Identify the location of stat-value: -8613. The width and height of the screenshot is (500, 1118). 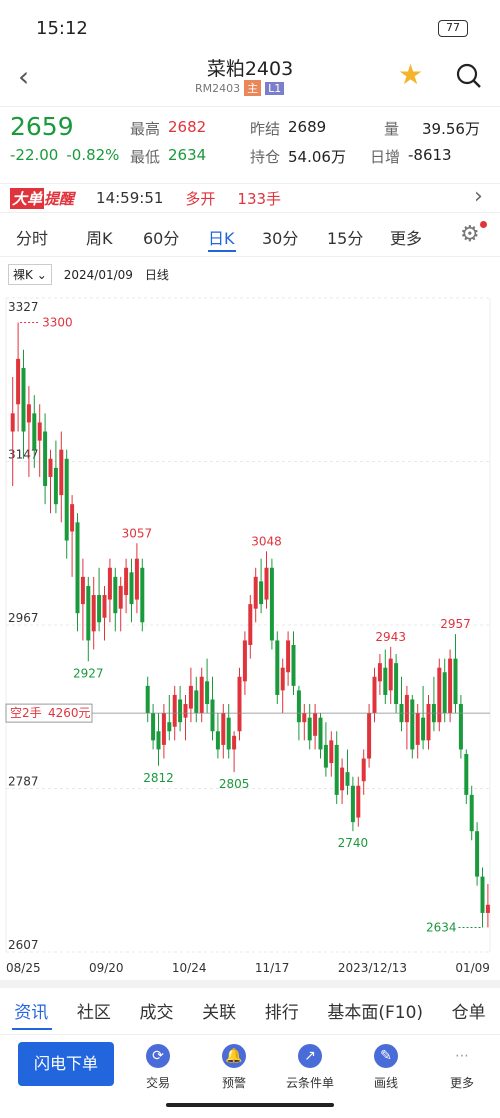
(430, 155).